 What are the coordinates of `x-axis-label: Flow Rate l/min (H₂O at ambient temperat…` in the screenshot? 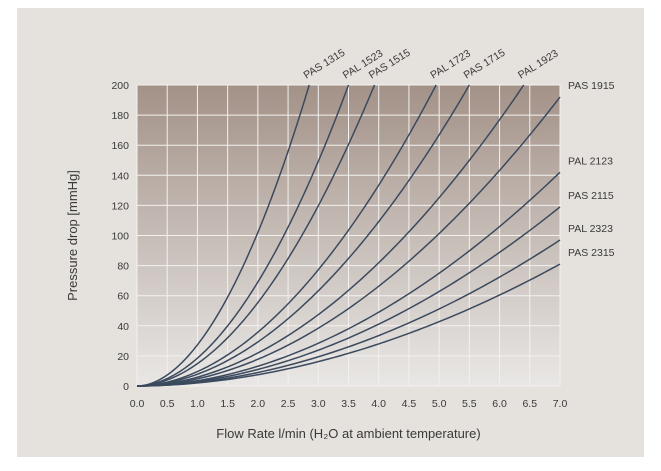 It's located at (348, 433).